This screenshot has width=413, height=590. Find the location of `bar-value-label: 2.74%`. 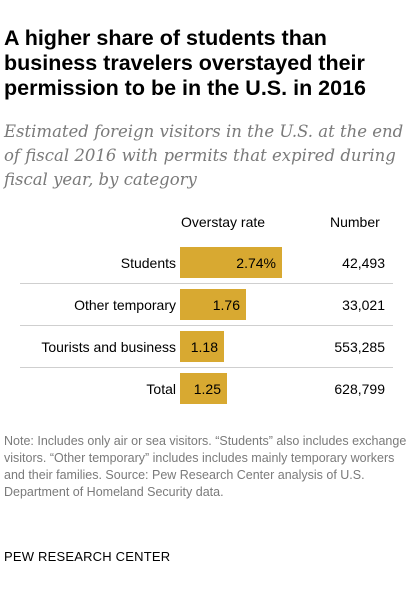

bar-value-label: 2.74% is located at coordinates (256, 263).